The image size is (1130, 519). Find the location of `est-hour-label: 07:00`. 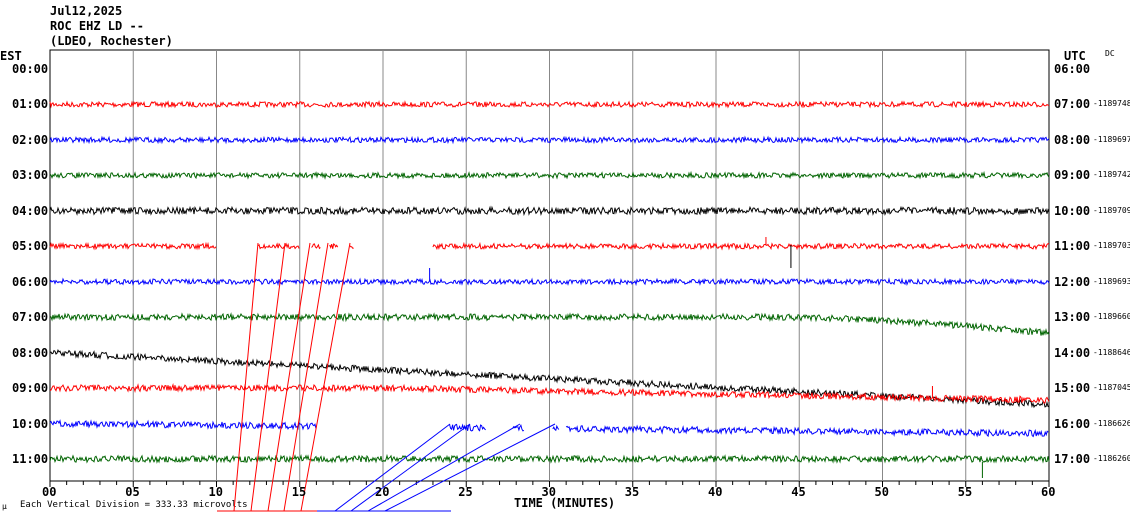

est-hour-label: 07:00 is located at coordinates (30, 317).